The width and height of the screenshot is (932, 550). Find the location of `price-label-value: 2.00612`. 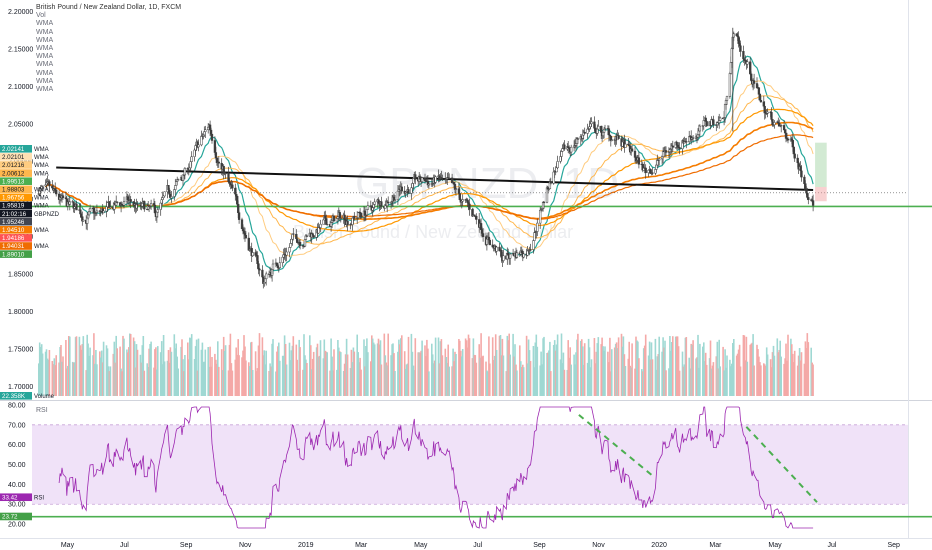

price-label-value: 2.00612 is located at coordinates (13, 173).